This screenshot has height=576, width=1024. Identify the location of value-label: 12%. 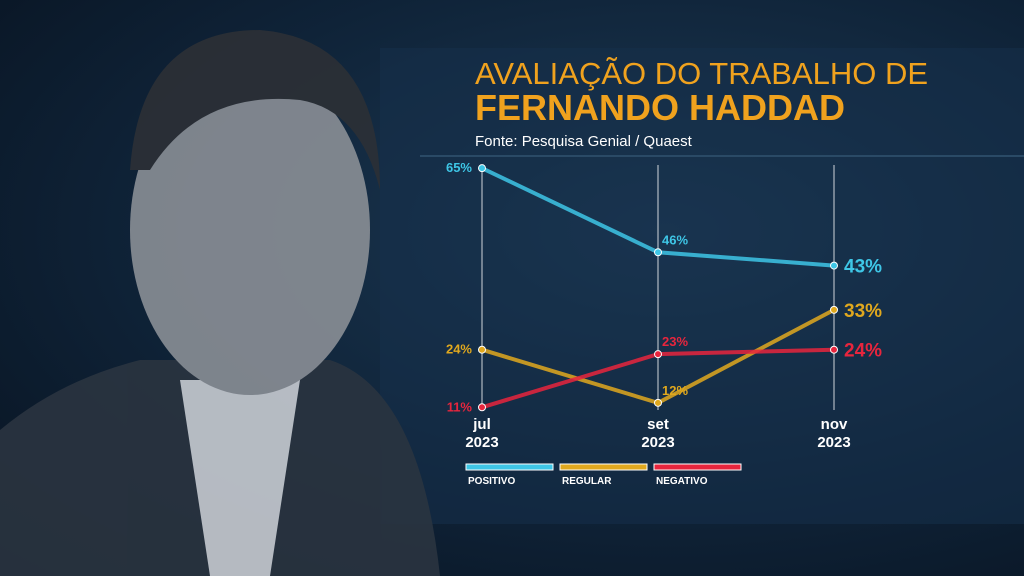
(675, 390).